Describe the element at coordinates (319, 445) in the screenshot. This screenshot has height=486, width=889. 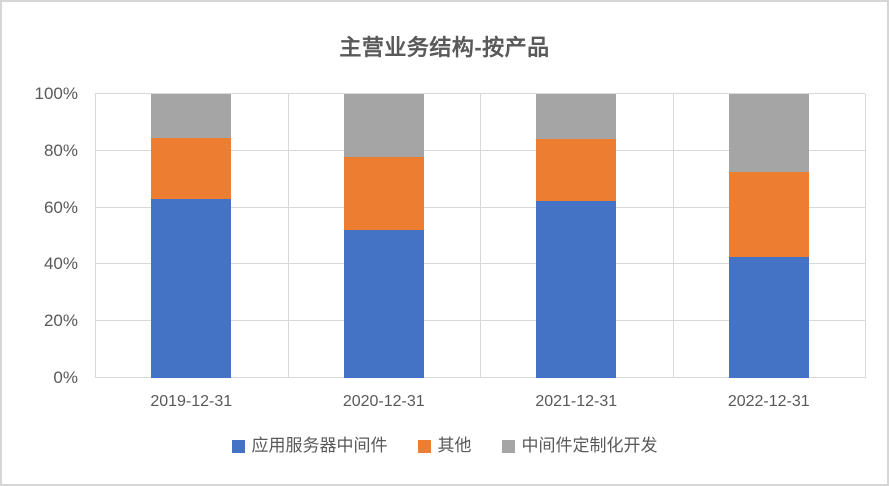
I see `legend-label: 应用服务器中间件` at that location.